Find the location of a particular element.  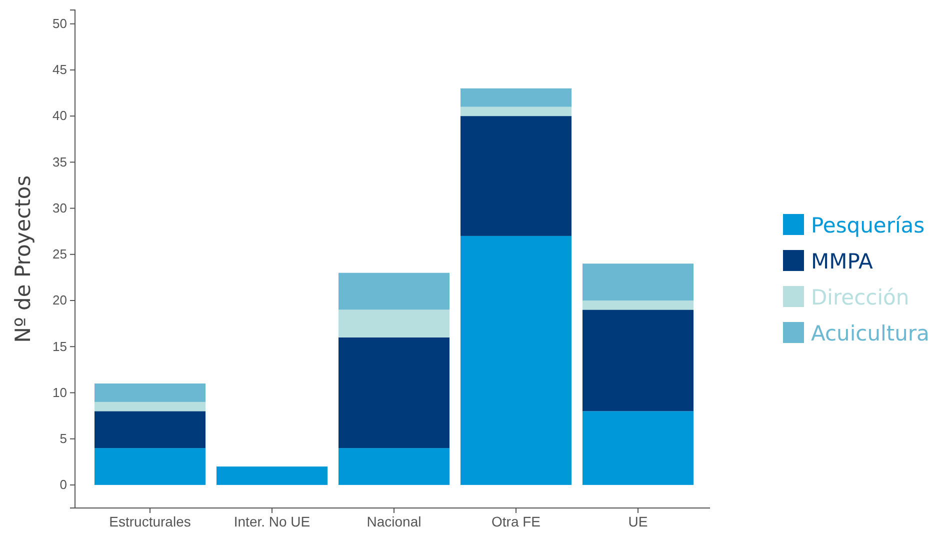

y-tick-label: 20 is located at coordinates (59, 300).